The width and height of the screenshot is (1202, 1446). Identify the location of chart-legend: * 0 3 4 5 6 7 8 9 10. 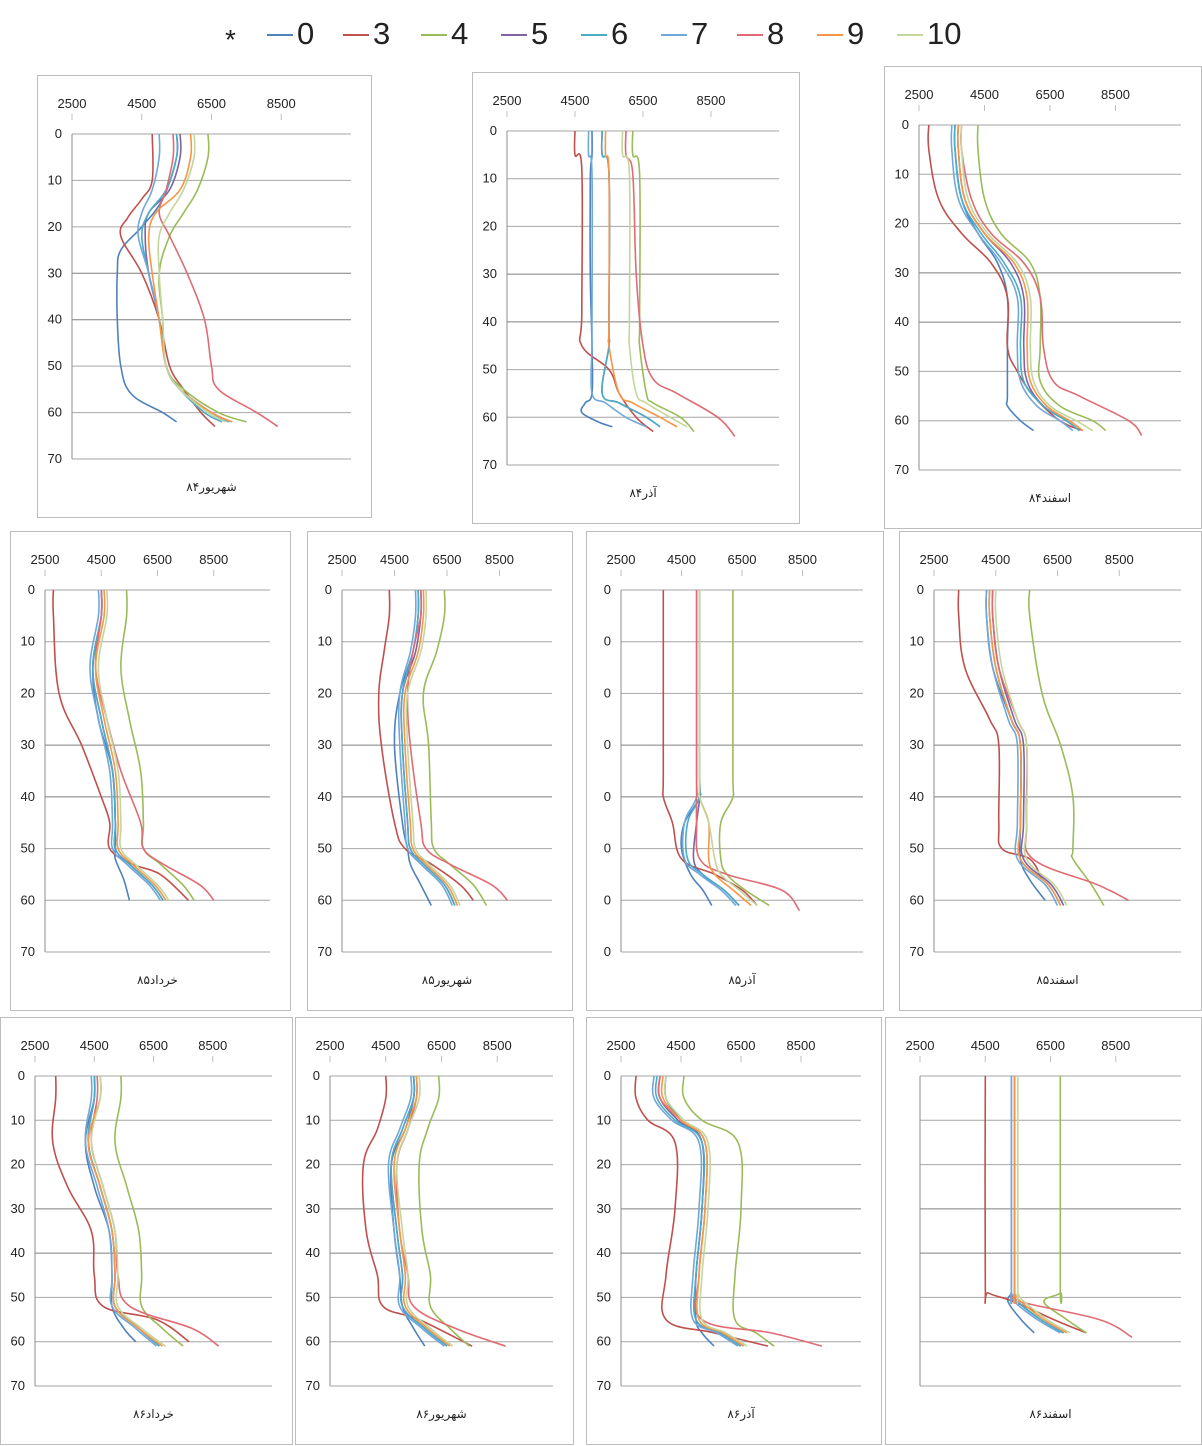
(605, 35).